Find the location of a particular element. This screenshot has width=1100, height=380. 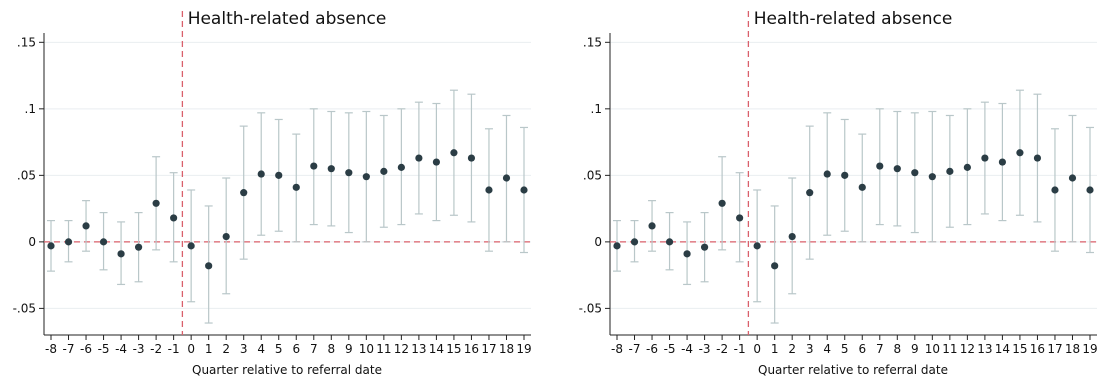

x-tick-label: 4 is located at coordinates (827, 349).